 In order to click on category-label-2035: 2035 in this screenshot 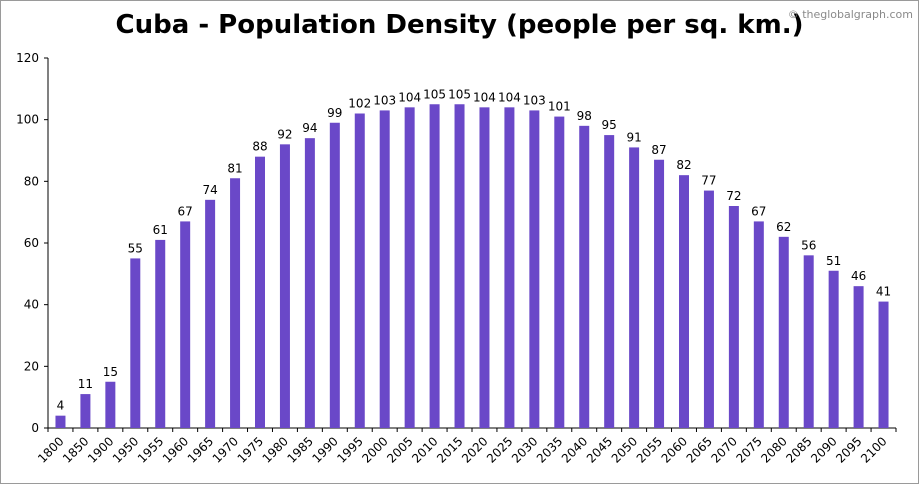, I will do `click(549, 449)`.